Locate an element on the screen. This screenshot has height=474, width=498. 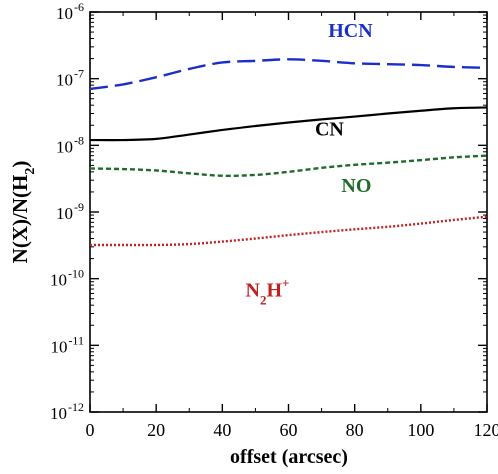
x-tick-label: 40 is located at coordinates (222, 430).